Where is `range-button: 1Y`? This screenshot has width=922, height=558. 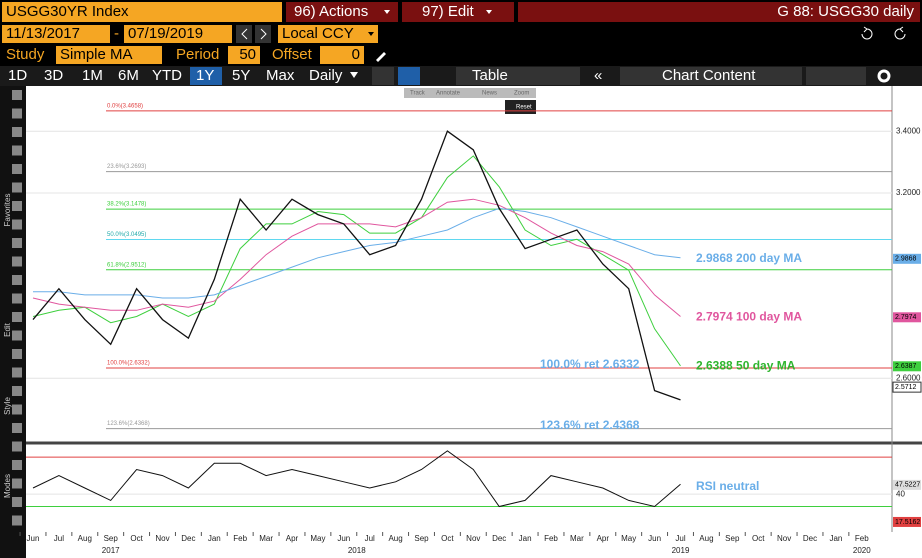
range-button: 1Y is located at coordinates (205, 75).